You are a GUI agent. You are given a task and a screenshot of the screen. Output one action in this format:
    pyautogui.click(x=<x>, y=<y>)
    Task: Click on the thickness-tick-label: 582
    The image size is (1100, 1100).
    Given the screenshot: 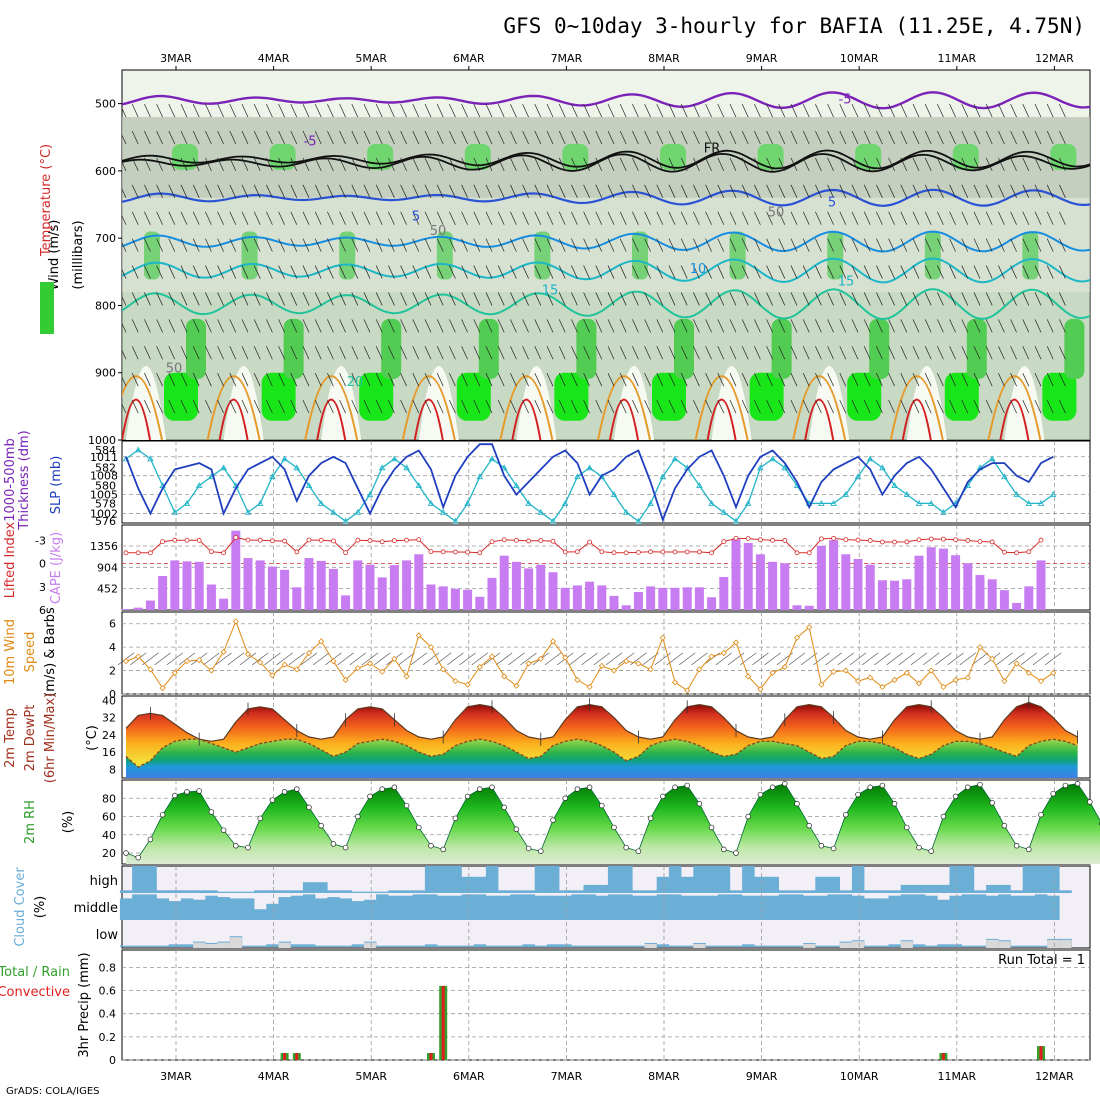 What is the action you would take?
    pyautogui.click(x=105, y=468)
    